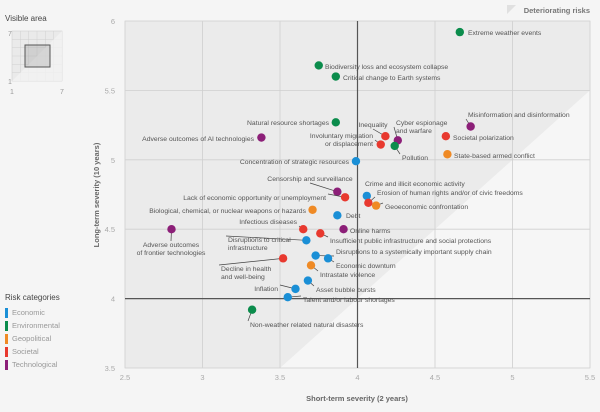  Describe the element at coordinates (415, 158) in the screenshot. I see `risk-label: Pollution` at that location.